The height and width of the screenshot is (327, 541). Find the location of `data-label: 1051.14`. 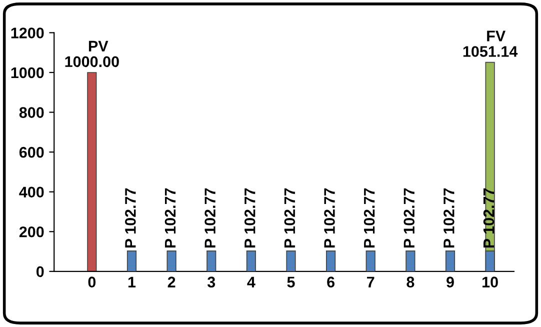

data-label: 1051.14 is located at coordinates (490, 51).